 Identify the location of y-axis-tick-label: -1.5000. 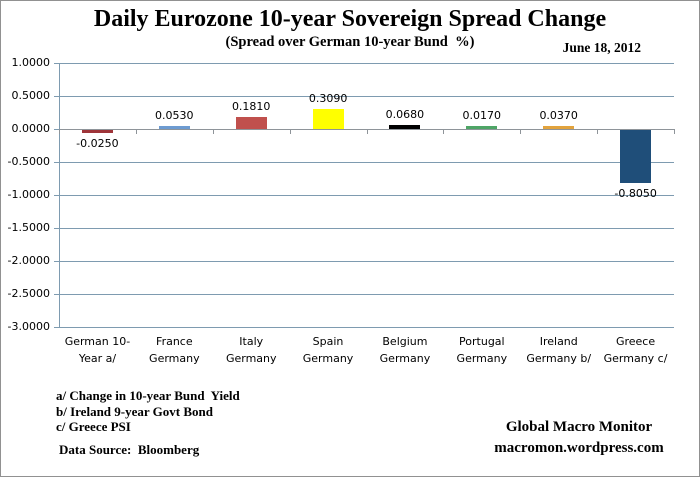
(28, 227).